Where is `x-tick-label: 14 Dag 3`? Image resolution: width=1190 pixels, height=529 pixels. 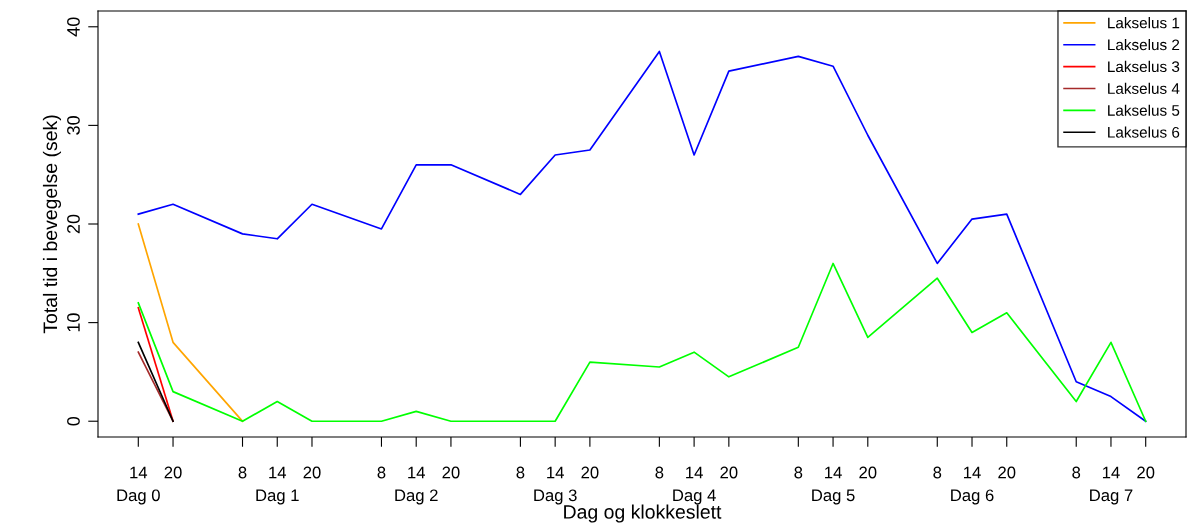 x-tick-label: 14 Dag 3 is located at coordinates (555, 485).